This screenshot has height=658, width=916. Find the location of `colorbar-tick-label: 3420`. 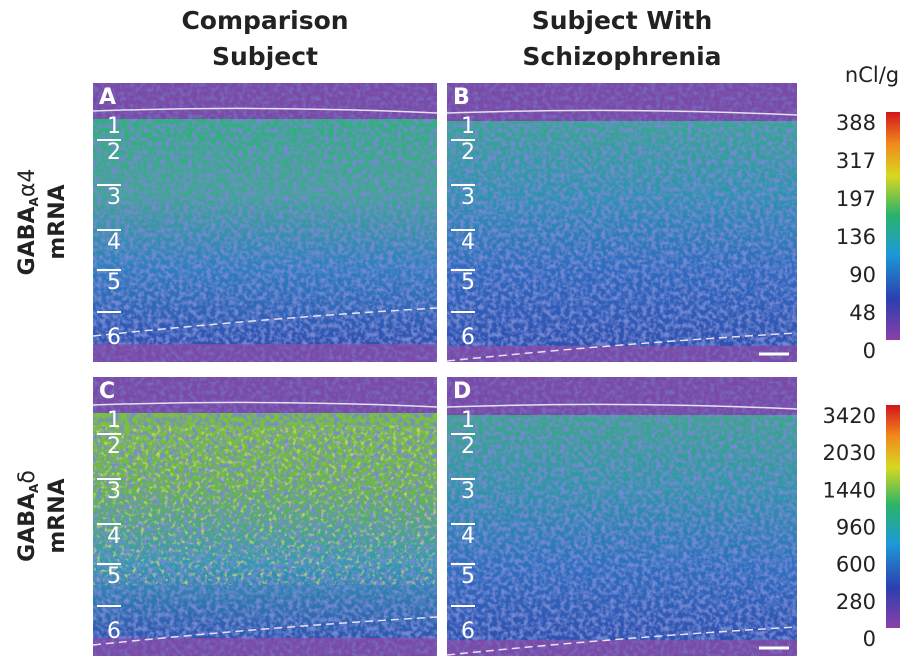

colorbar-tick-label: 3420 is located at coordinates (849, 416).